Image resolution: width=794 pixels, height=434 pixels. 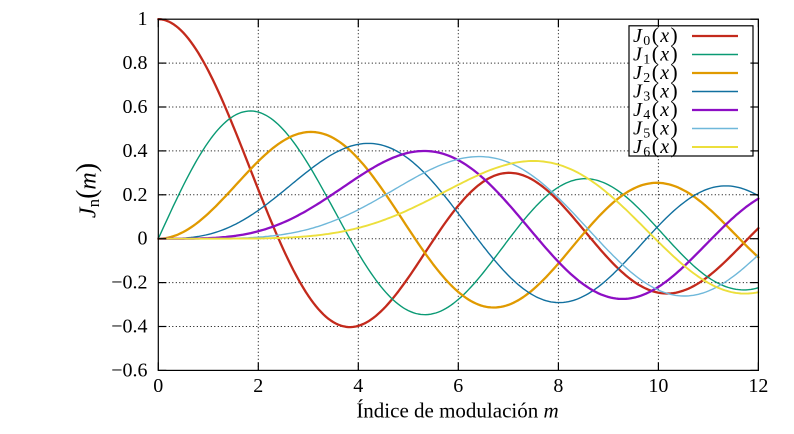 What do you see at coordinates (656, 128) in the screenshot?
I see `svg-text: J5(x)` at bounding box center [656, 128].